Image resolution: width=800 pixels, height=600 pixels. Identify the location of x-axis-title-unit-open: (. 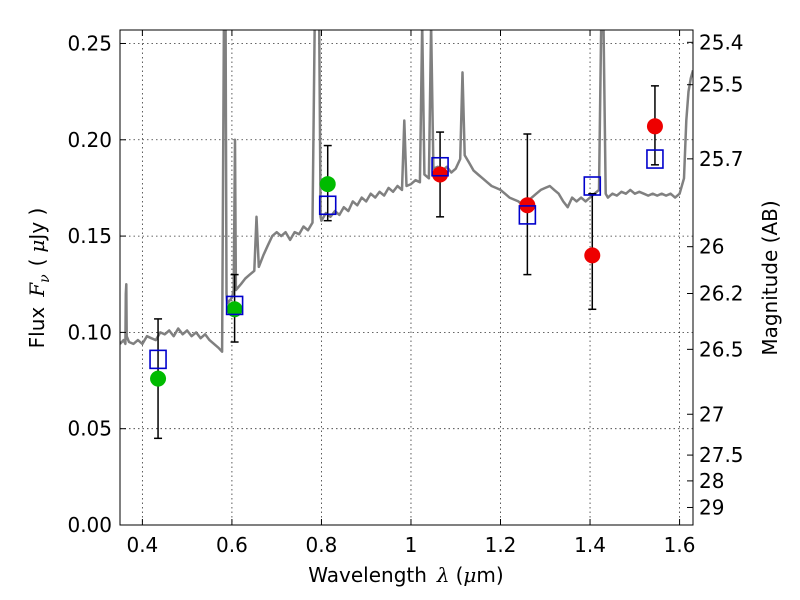
(460, 575).